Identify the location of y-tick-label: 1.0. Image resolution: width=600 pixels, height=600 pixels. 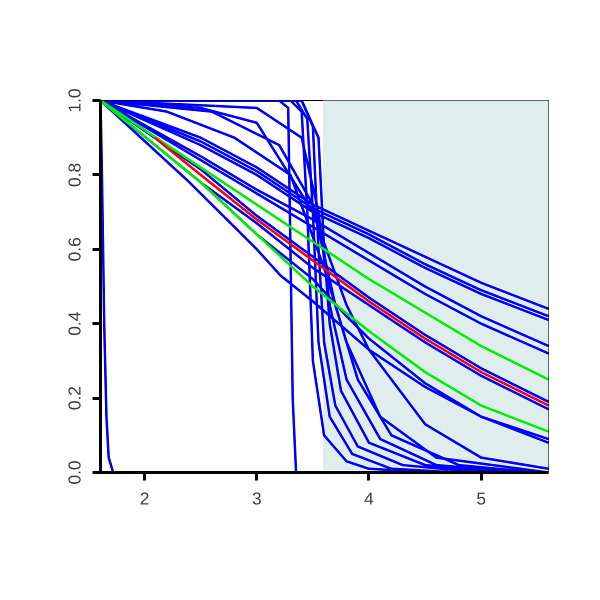
(74, 100).